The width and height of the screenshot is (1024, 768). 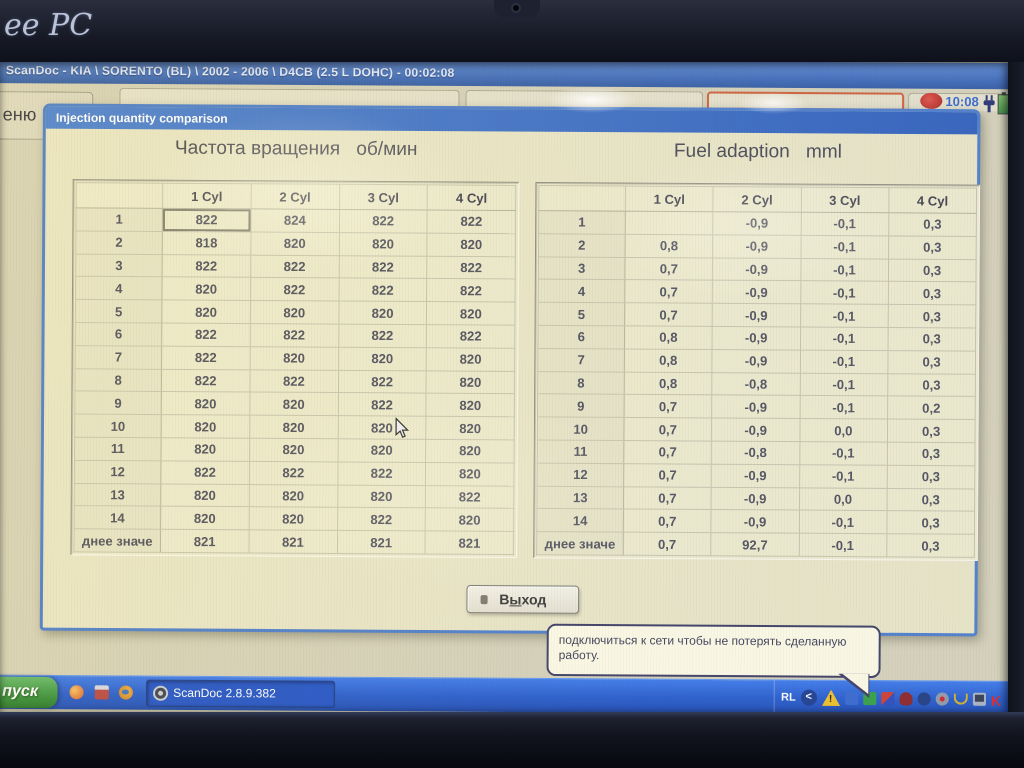 I want to click on table-cell: 0,0, so click(x=843, y=430).